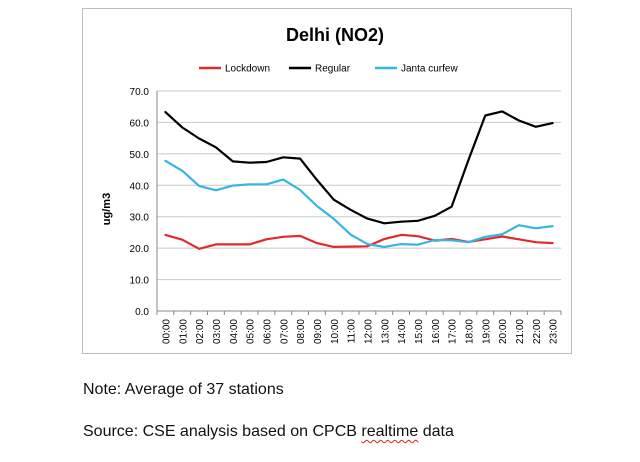 This screenshot has width=640, height=462. I want to click on y-tick-label: 30.0, so click(140, 218).